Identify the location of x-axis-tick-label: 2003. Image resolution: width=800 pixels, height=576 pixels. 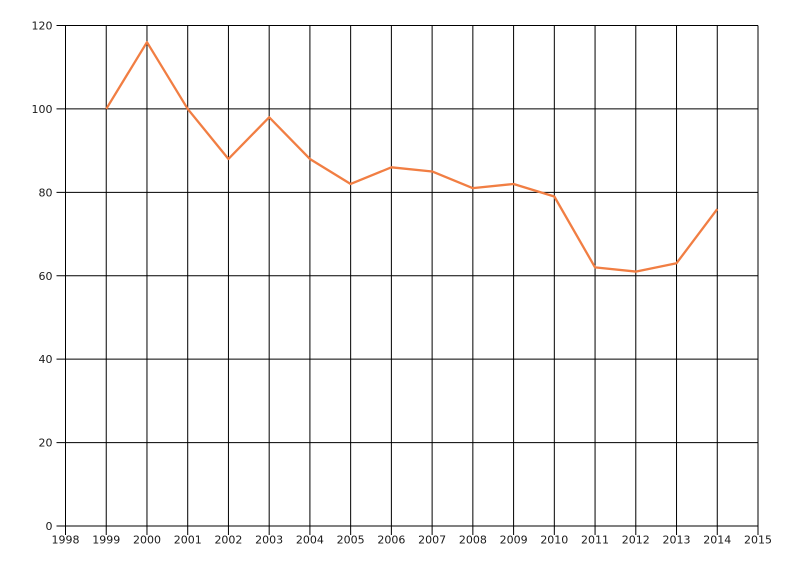
(269, 540).